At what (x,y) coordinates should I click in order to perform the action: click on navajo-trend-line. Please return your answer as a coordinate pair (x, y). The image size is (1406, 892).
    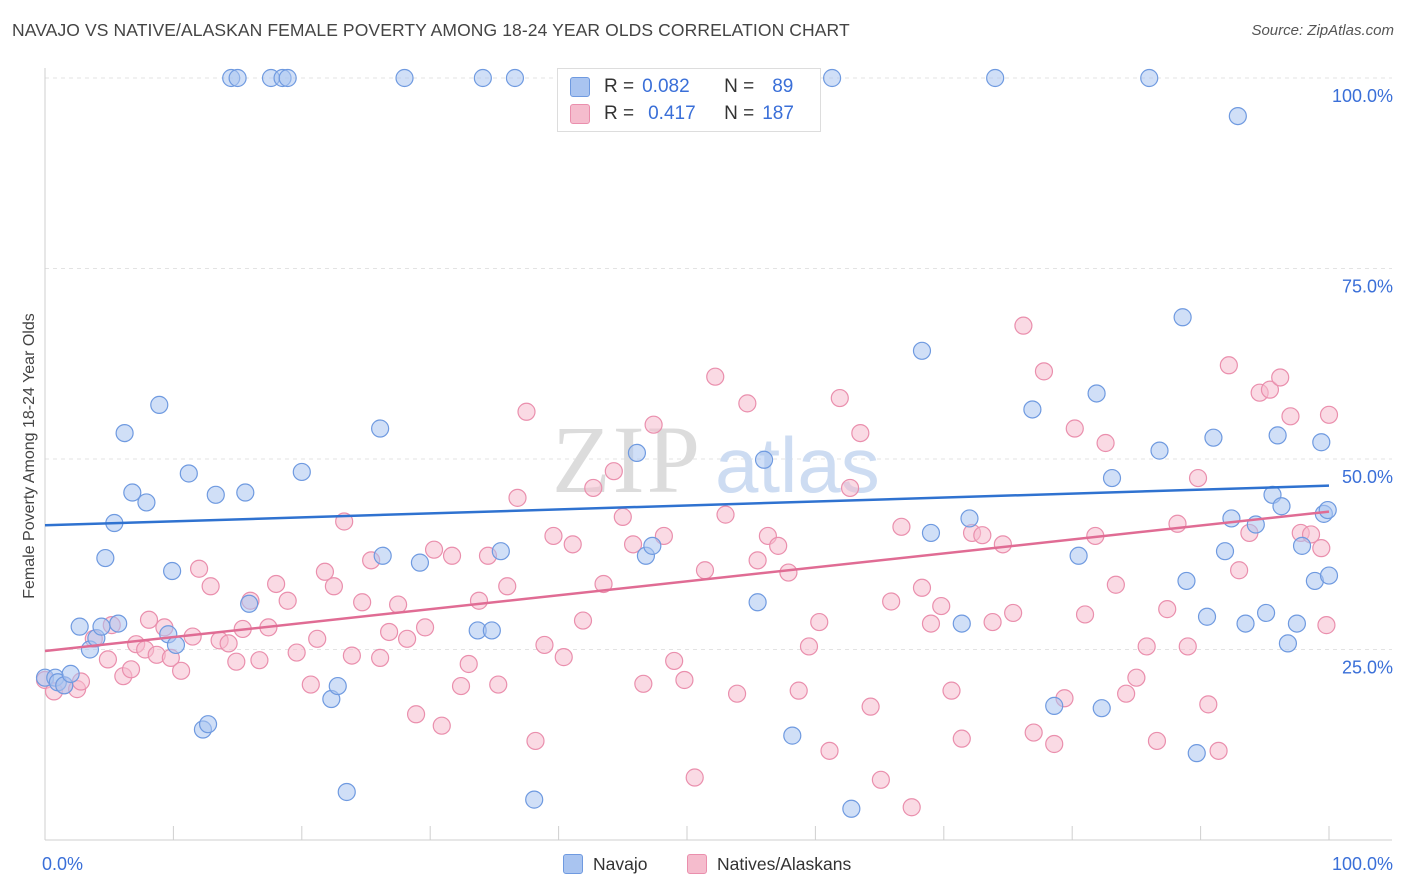
    Looking at the image, I should click on (687, 505).